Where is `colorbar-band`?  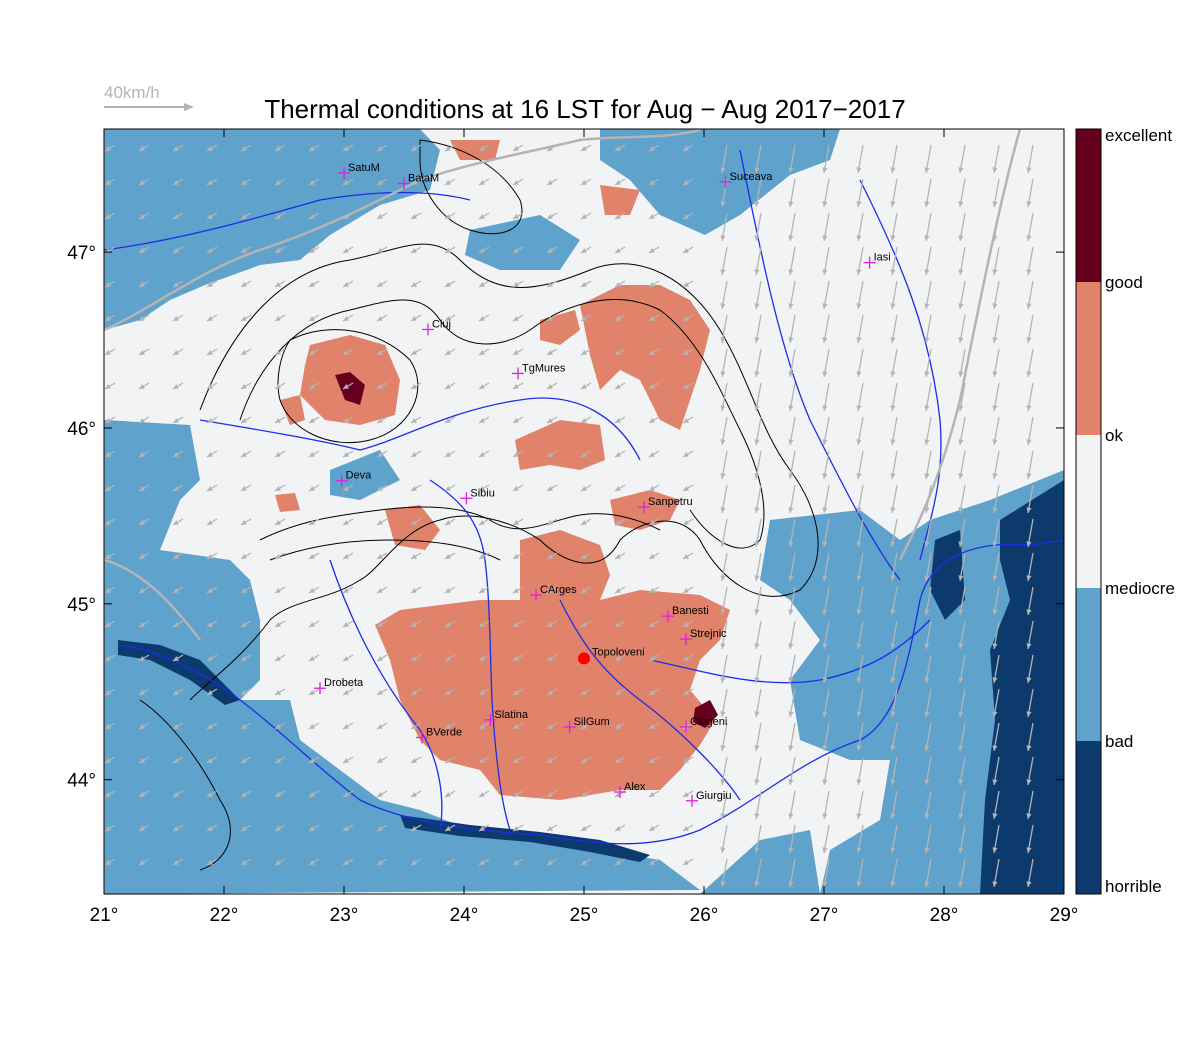 colorbar-band is located at coordinates (1088, 205).